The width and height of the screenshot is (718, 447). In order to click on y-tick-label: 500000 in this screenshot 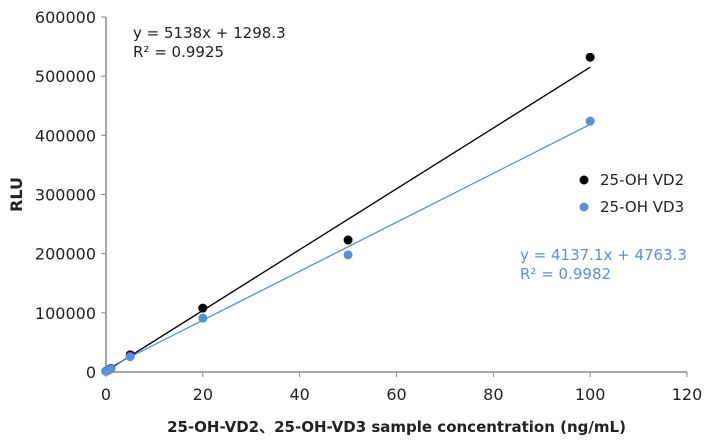, I will do `click(65, 76)`.